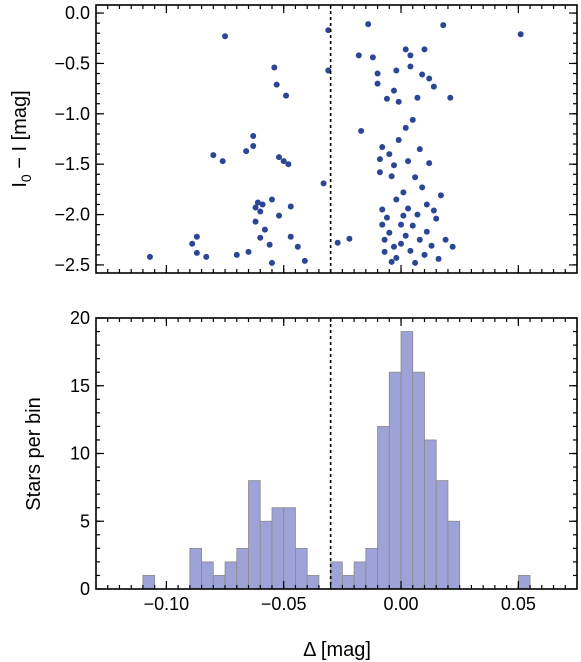 This screenshot has height=662, width=581. I want to click on histogram-y-tick-label: 0, so click(85, 589).